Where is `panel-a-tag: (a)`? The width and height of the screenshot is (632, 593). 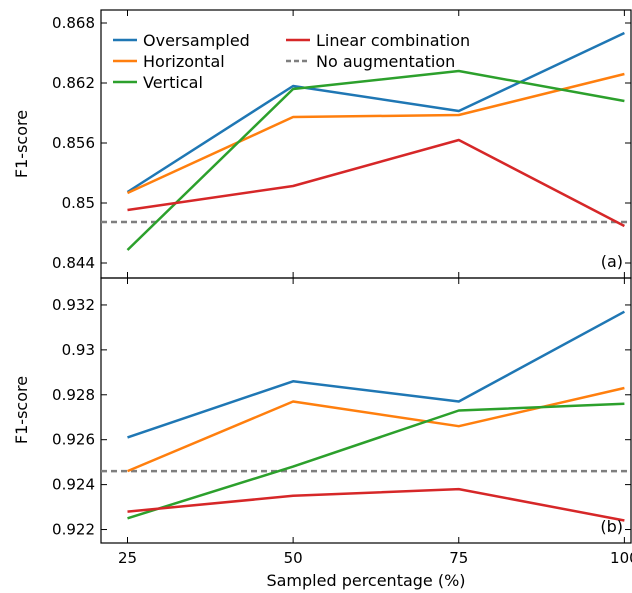 panel-a-tag: (a) is located at coordinates (612, 261).